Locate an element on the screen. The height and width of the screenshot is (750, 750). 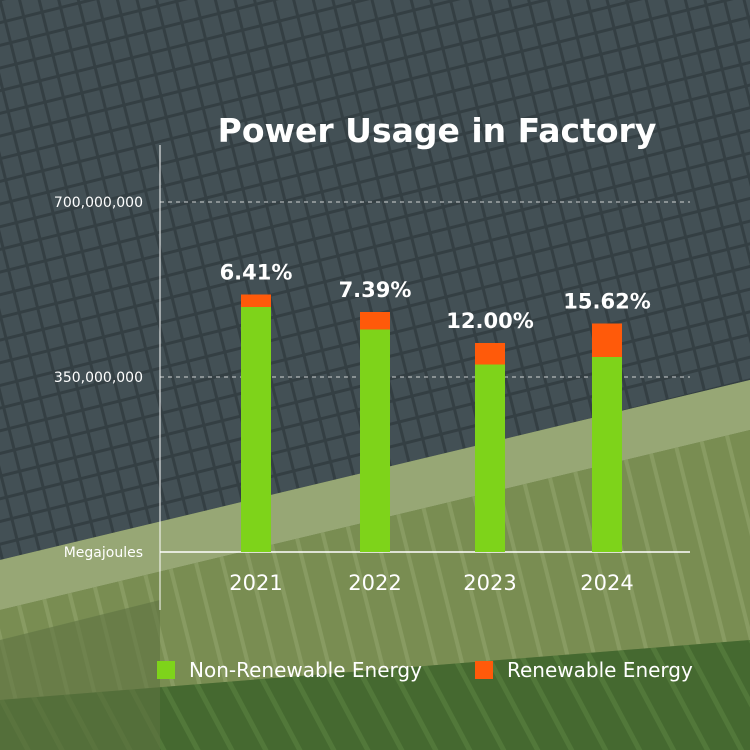
y-tick-label: 700,000,000 is located at coordinates (98, 203).